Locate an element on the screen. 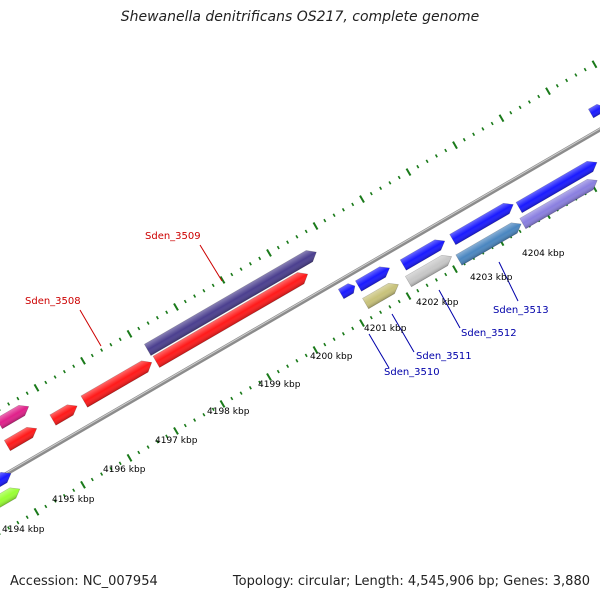 This screenshot has width=600, height=600. tick-label: 4194 kbp is located at coordinates (23, 530).